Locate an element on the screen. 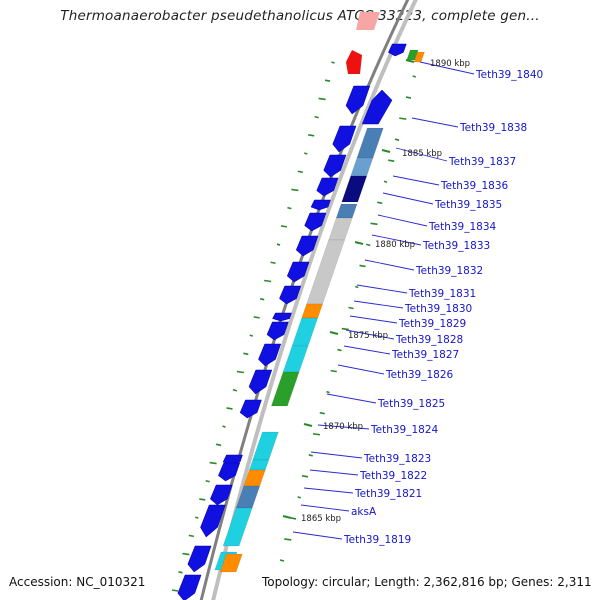 Image resolution: width=600 pixels, height=600 pixels. gene-label: Teth39_1823 is located at coordinates (397, 459).